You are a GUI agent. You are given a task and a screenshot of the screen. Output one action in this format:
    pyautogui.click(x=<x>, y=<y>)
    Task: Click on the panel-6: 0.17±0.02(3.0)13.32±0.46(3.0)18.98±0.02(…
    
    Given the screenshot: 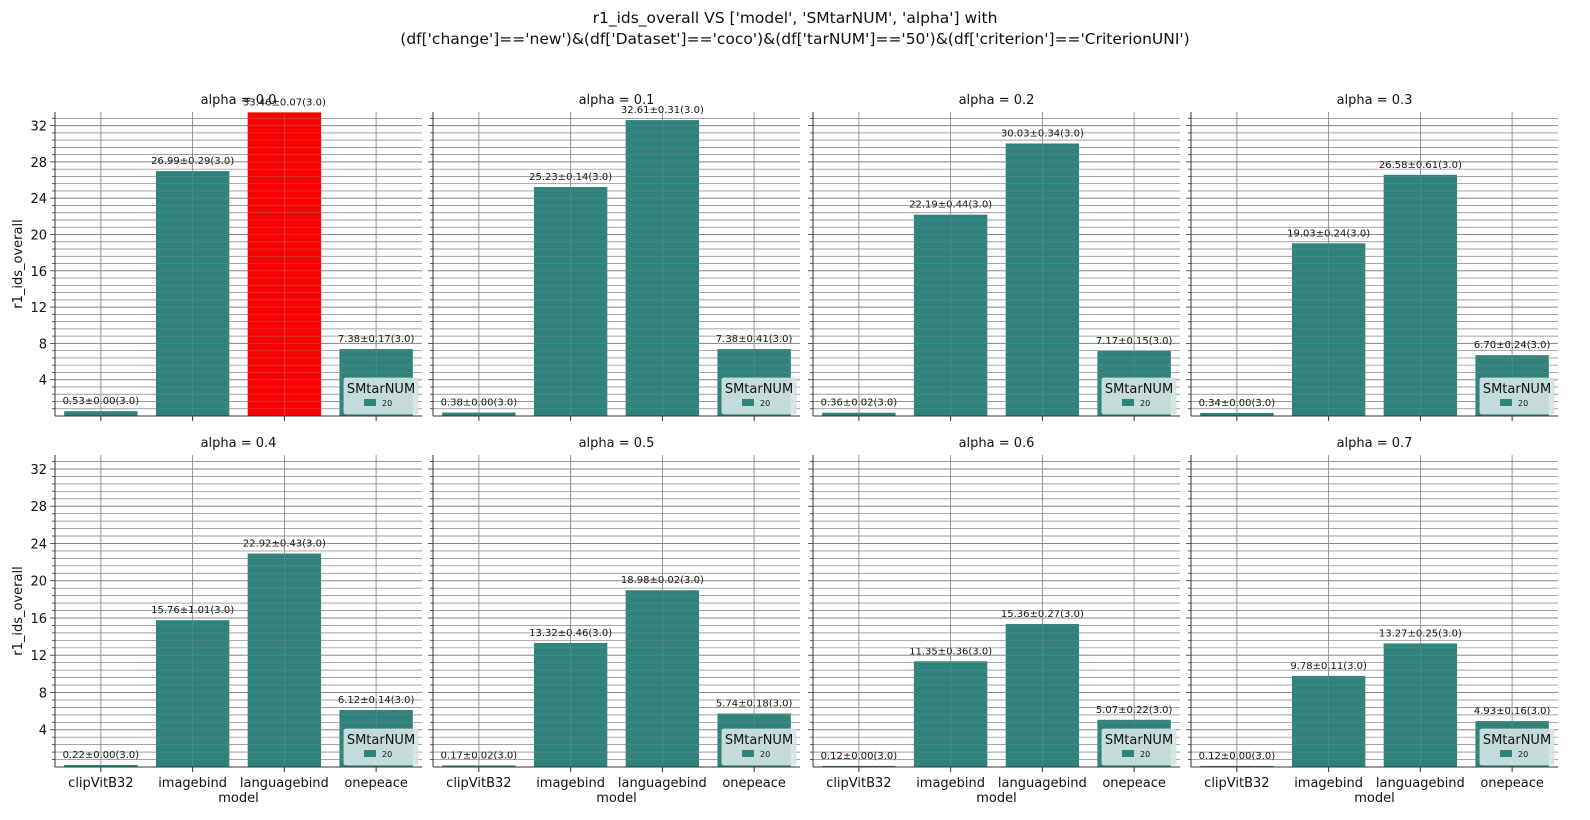 What is the action you would take?
    pyautogui.click(x=614, y=621)
    